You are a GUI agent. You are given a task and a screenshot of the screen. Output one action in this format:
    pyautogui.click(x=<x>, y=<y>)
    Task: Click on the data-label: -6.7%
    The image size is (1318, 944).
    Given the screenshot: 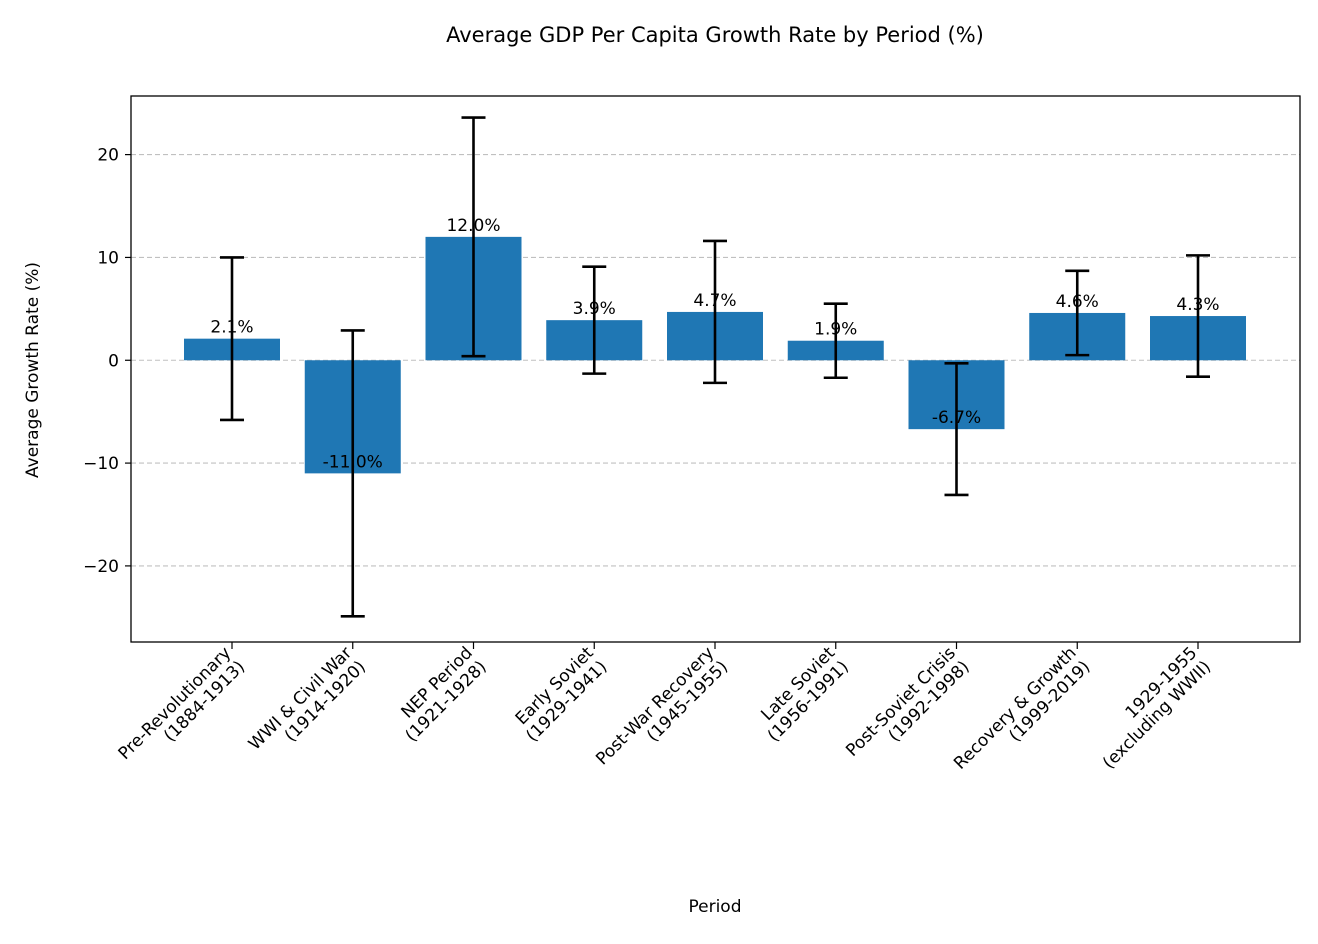 What is the action you would take?
    pyautogui.click(x=956, y=418)
    